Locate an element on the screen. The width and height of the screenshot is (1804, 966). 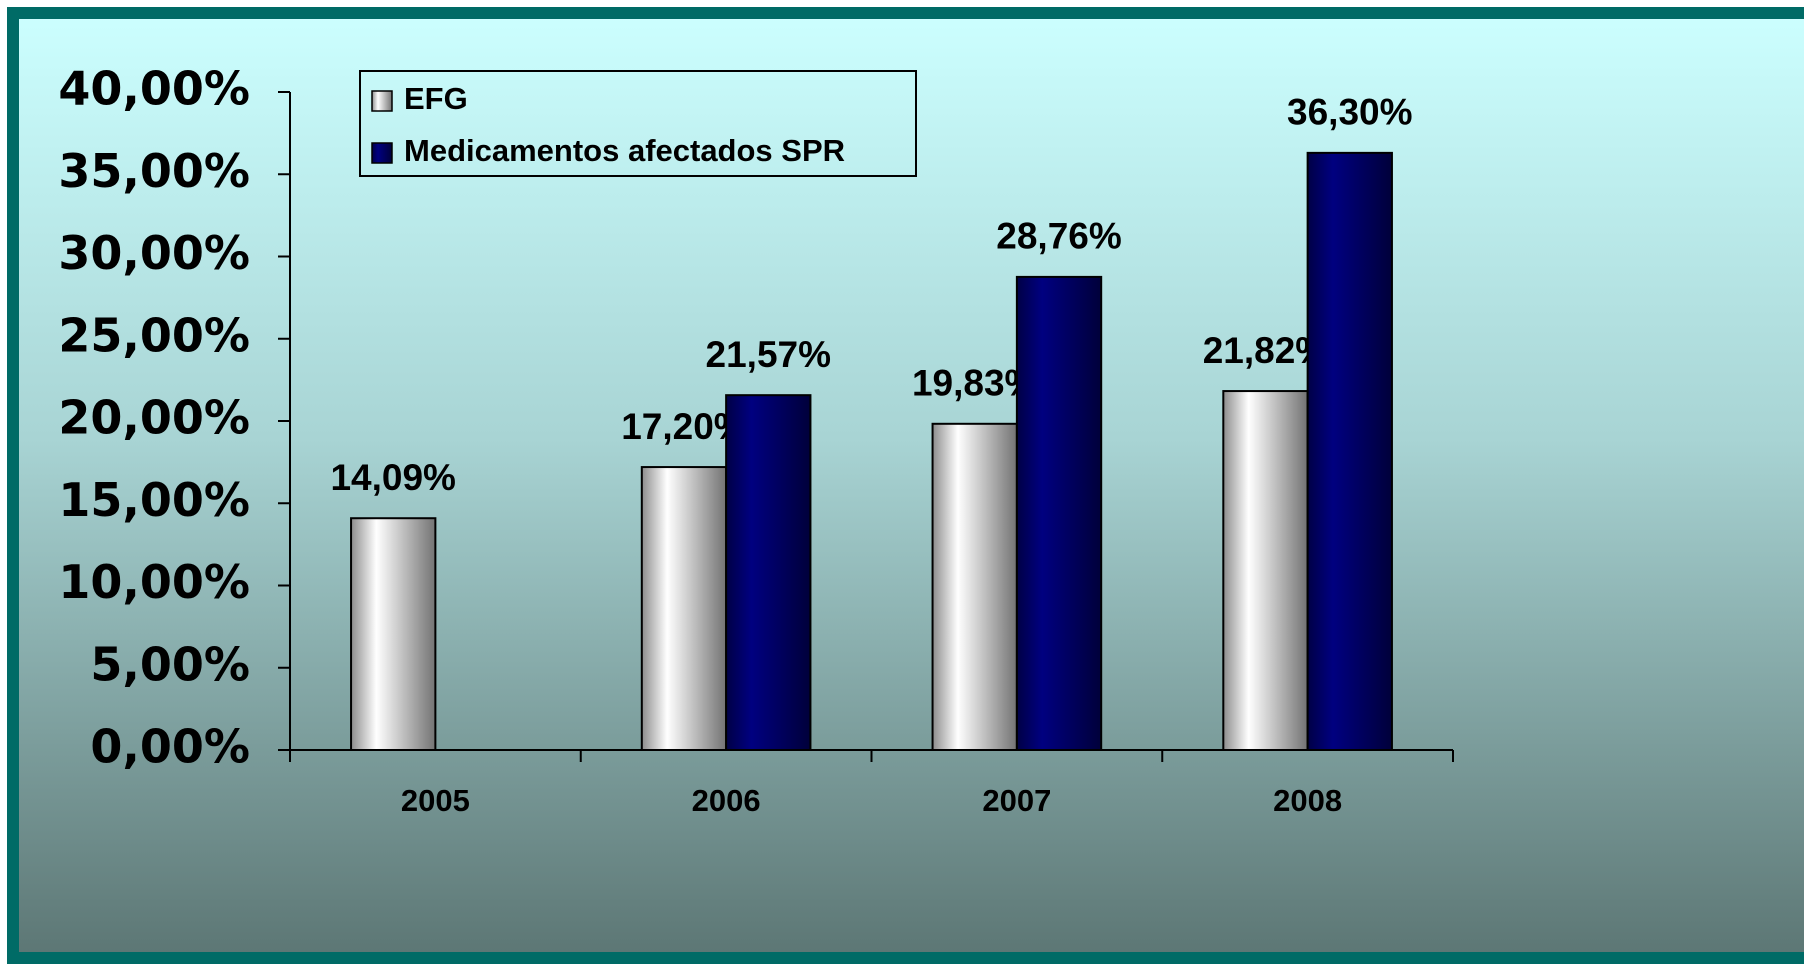
value-label: 36,30% is located at coordinates (1350, 112).